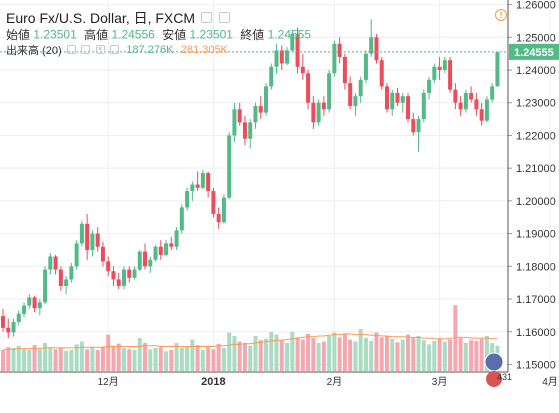  What do you see at coordinates (289, 34) in the screenshot?
I see `close-value: 1.24555` at bounding box center [289, 34].